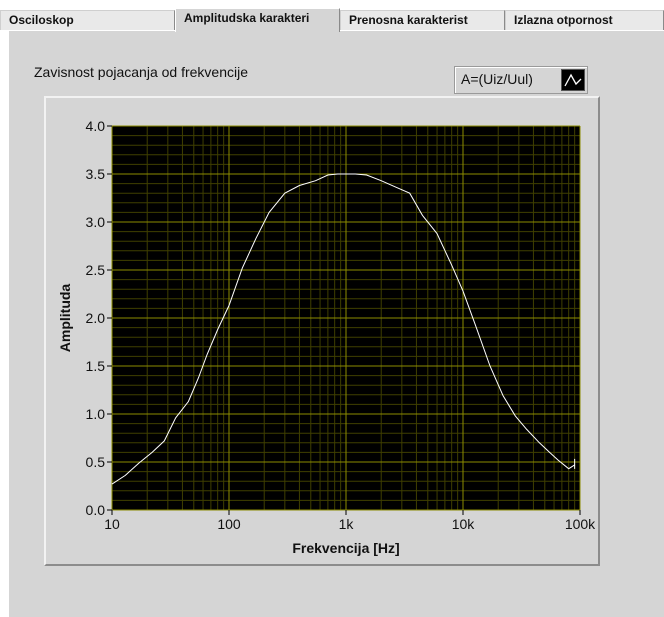 This screenshot has width=664, height=617. Describe the element at coordinates (257, 20) in the screenshot. I see `tab-amplitudska-karakteristika: Amplitudska karakteri` at that location.